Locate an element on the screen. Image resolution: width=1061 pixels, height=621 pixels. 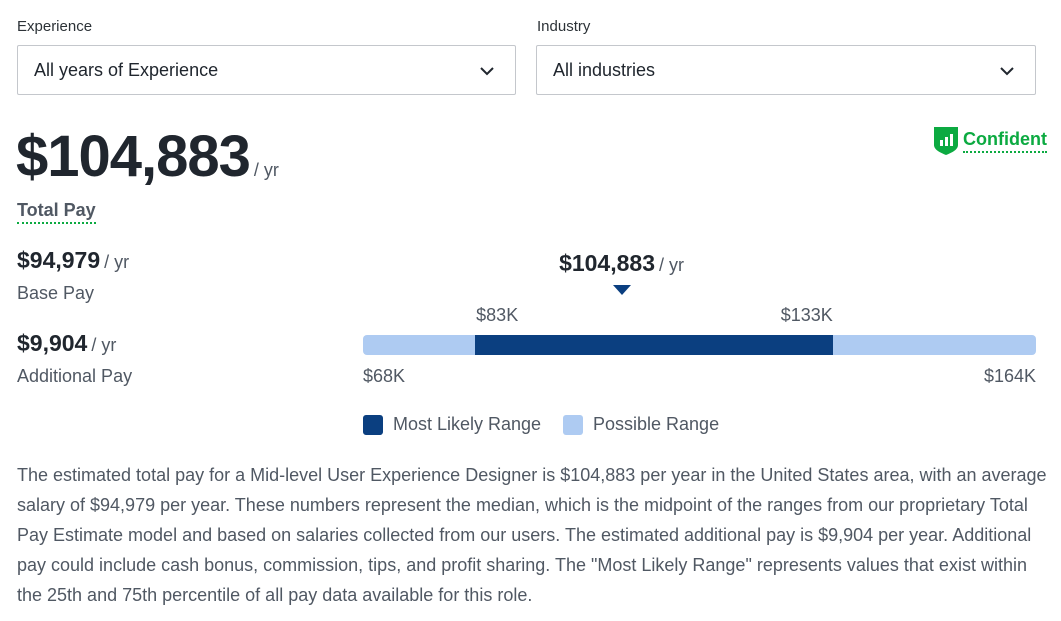
legend-swatch-possible is located at coordinates (573, 424).